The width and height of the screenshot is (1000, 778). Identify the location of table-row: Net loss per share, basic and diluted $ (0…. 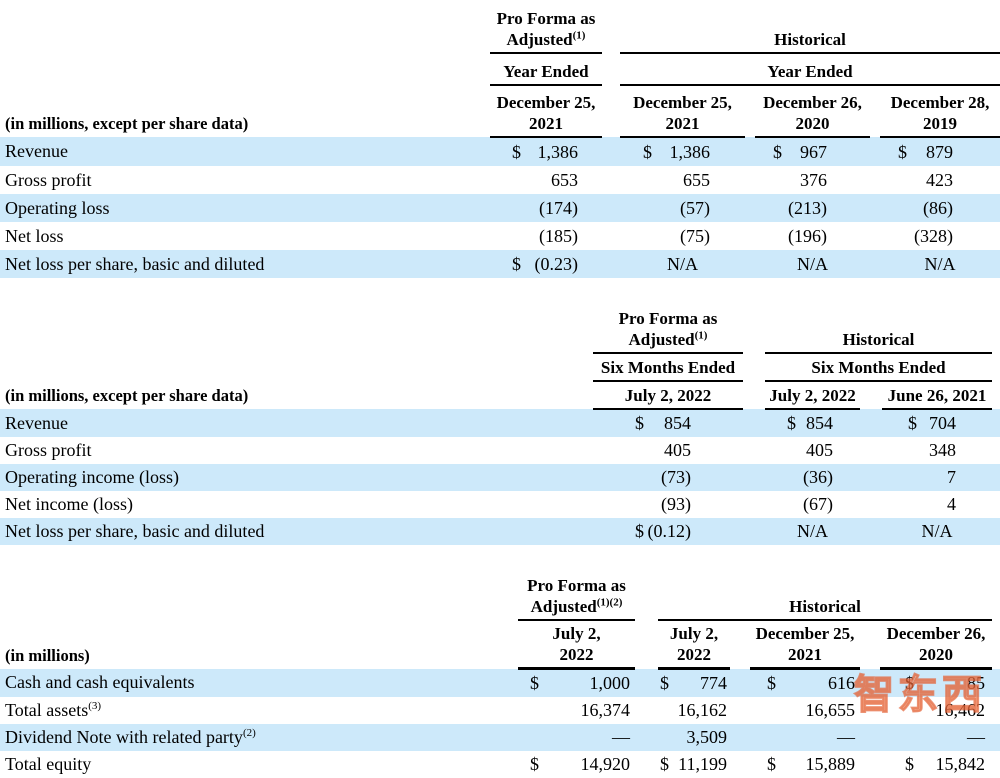
(500, 264).